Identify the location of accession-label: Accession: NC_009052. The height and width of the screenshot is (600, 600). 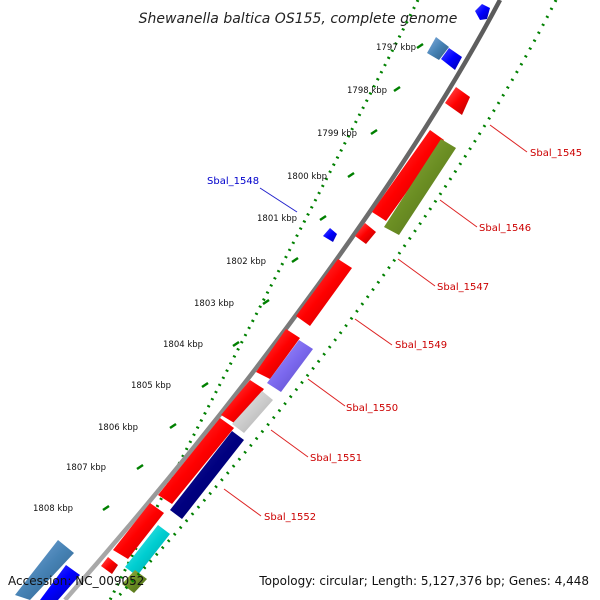
(76, 581).